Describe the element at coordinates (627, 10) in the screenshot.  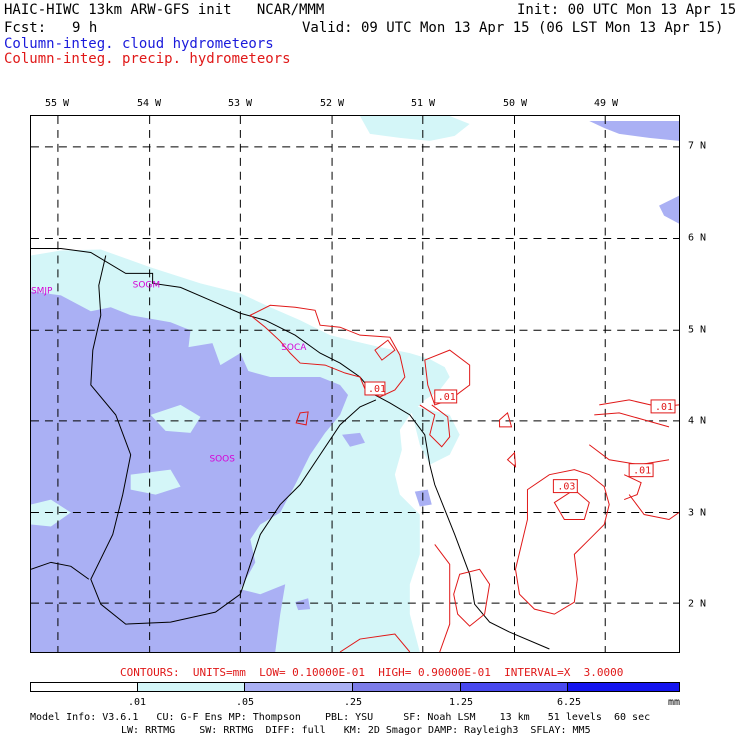
I see `init-time: Init: 00 UTC Mon 13 Apr 15` at that location.